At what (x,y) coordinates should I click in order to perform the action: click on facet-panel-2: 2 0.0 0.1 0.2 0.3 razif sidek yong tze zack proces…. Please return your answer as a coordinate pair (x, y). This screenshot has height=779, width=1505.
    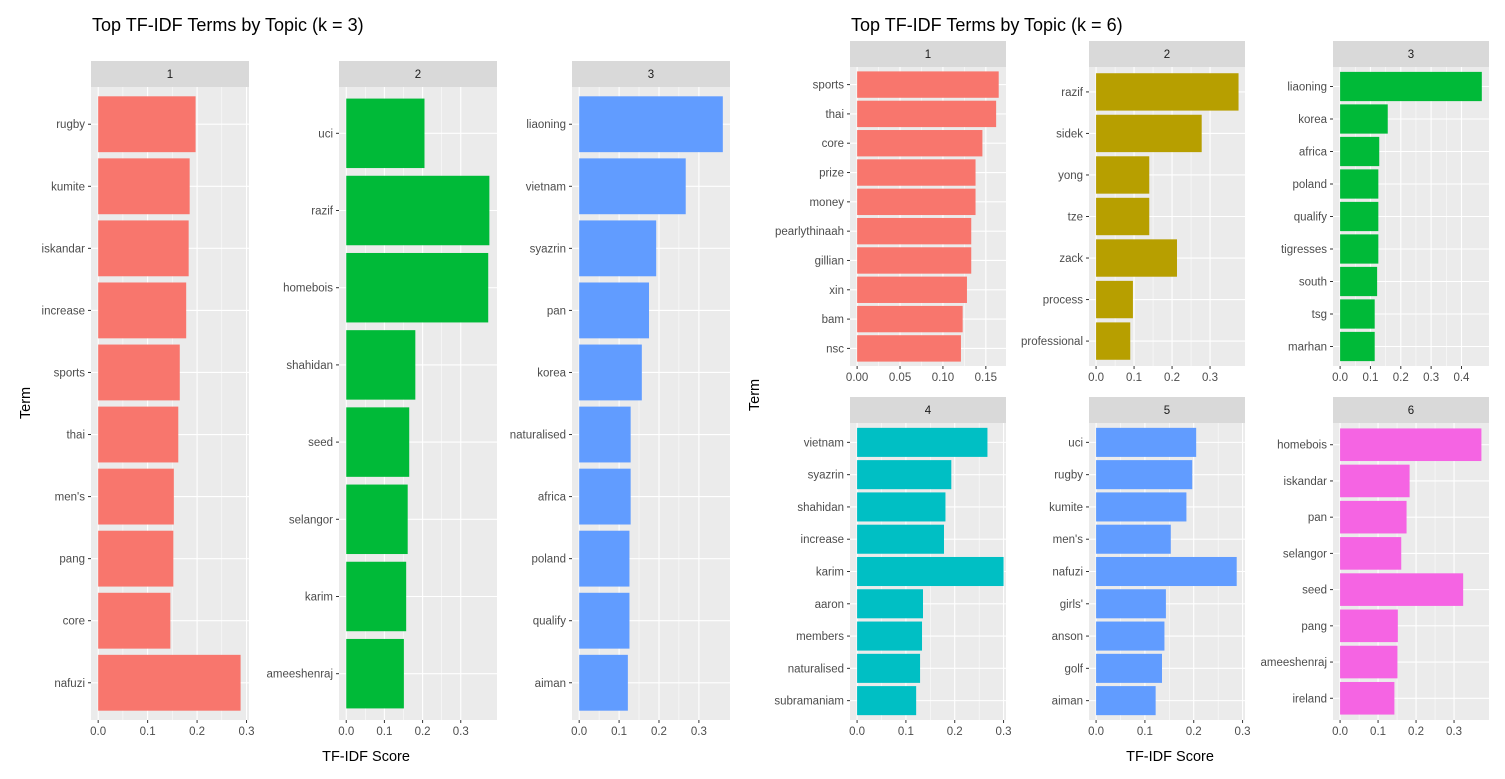
    Looking at the image, I should click on (1133, 212).